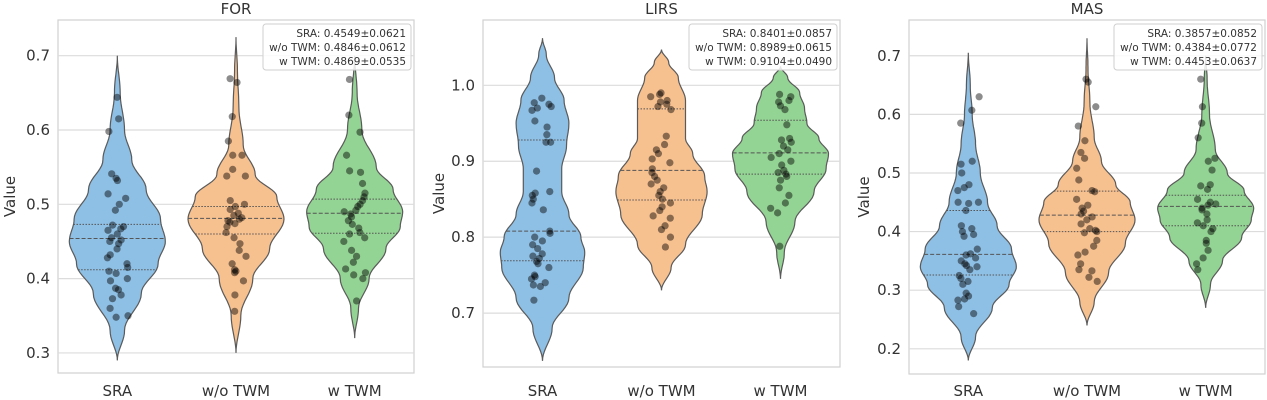  I want to click on y-axis-label: Value, so click(10, 196).